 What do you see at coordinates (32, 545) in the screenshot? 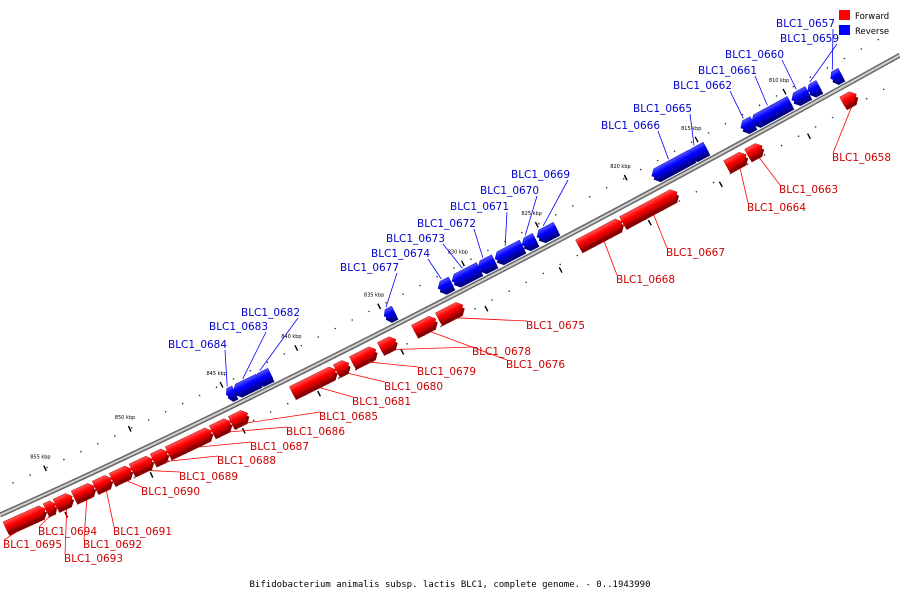
I see `gene-label: BLC1_0695` at bounding box center [32, 545].